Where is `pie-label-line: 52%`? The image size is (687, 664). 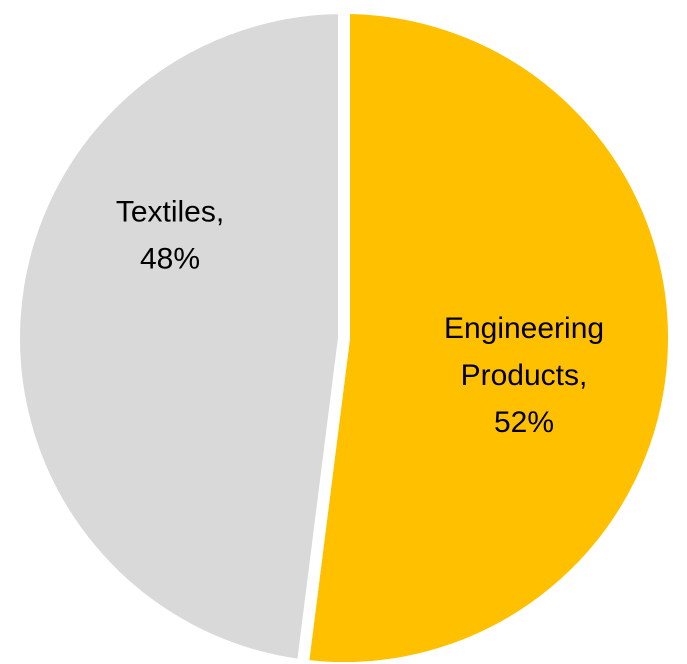 pie-label-line: 52% is located at coordinates (524, 422).